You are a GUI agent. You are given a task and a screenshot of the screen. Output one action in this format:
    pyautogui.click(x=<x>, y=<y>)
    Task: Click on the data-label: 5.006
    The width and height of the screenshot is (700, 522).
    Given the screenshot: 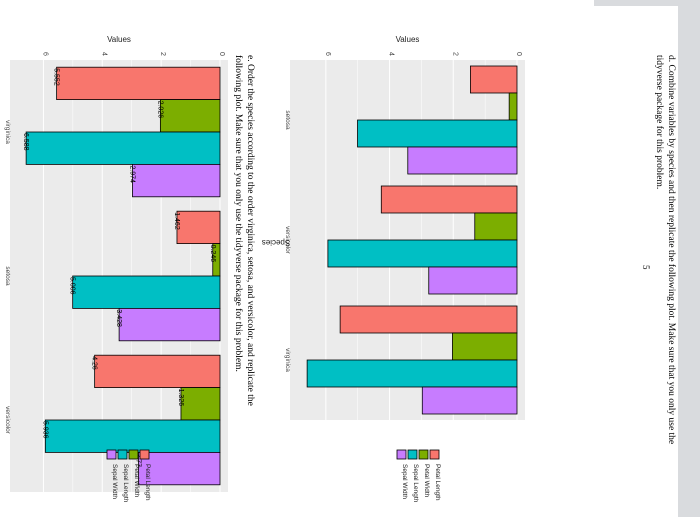 What is the action you would take?
    pyautogui.click(x=72, y=286)
    